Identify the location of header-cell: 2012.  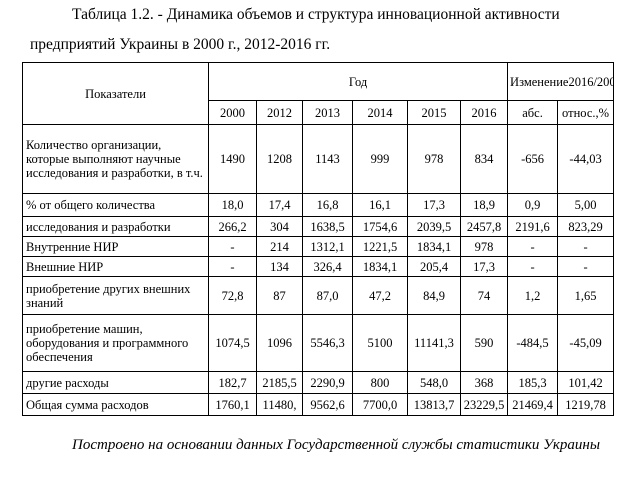
(279, 112).